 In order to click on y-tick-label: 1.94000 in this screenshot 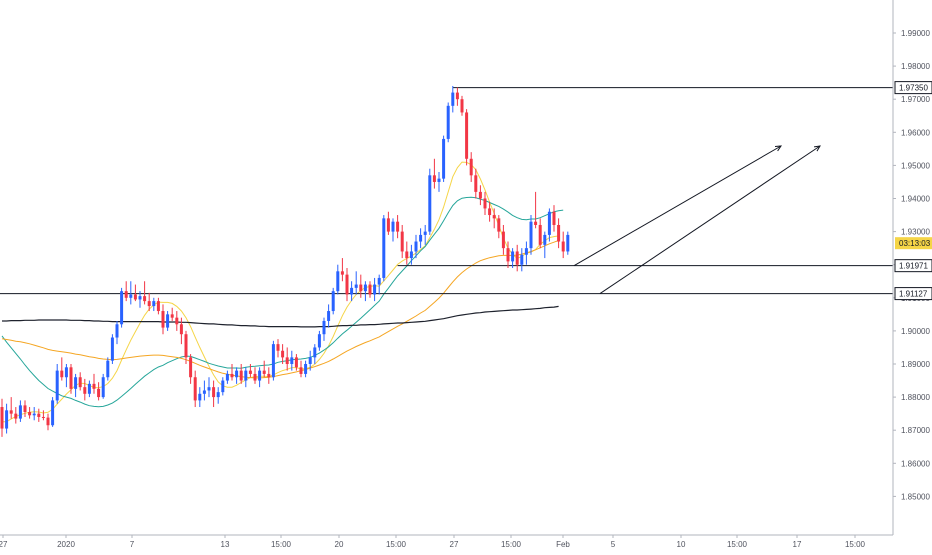, I will do `click(915, 199)`.